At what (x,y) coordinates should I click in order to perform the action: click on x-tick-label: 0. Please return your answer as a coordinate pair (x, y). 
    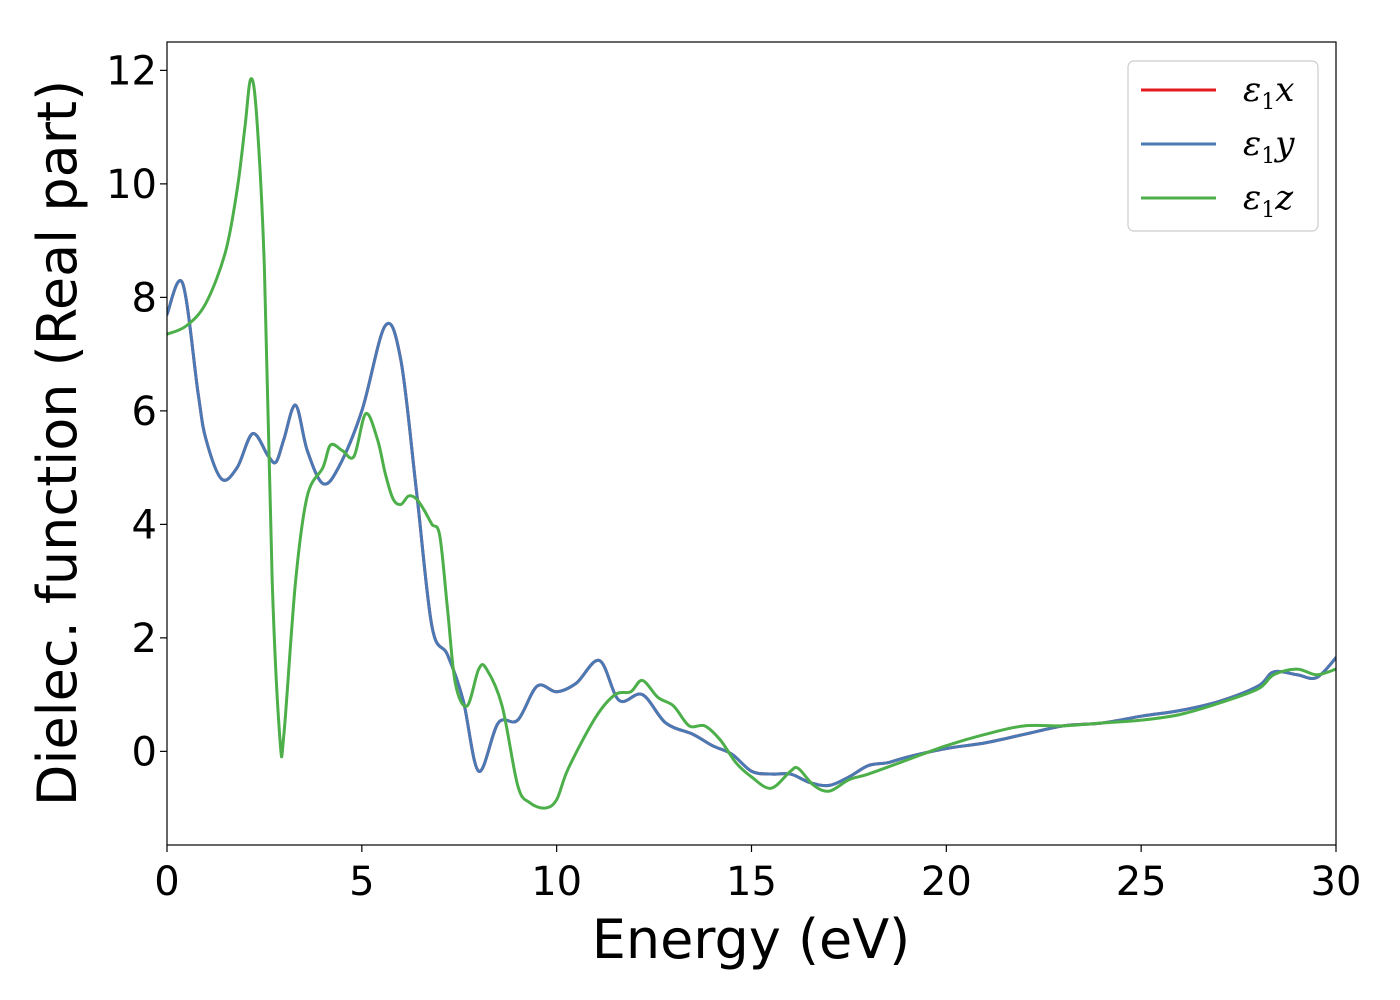
    Looking at the image, I should click on (166, 882).